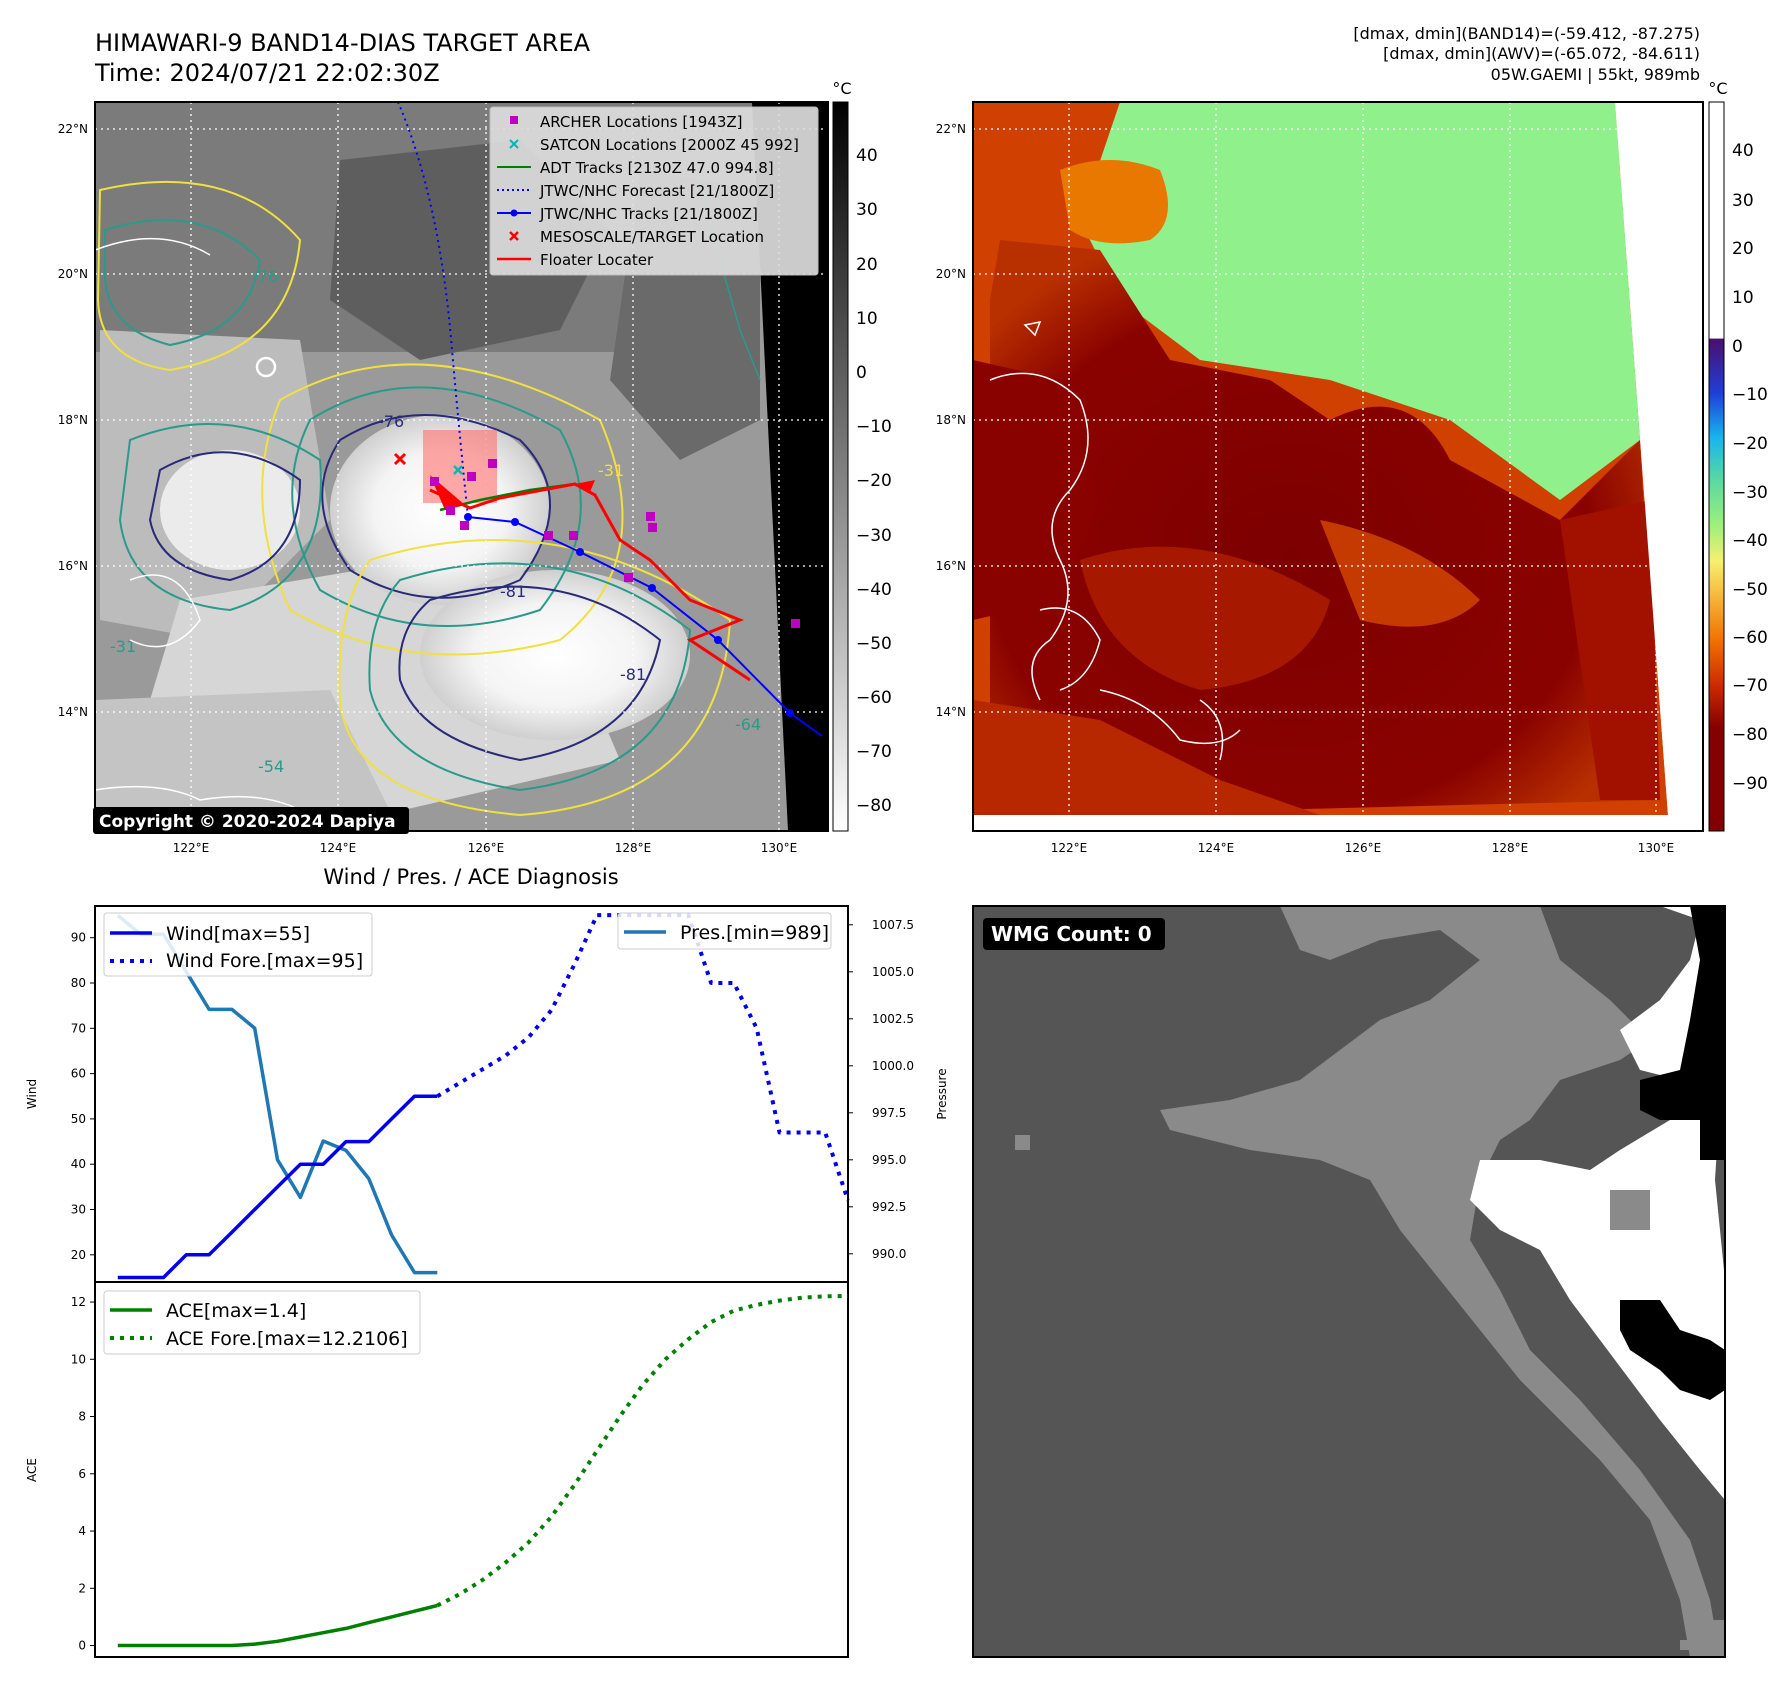  I want to click on legend-satcon-swatch, so click(514, 144).